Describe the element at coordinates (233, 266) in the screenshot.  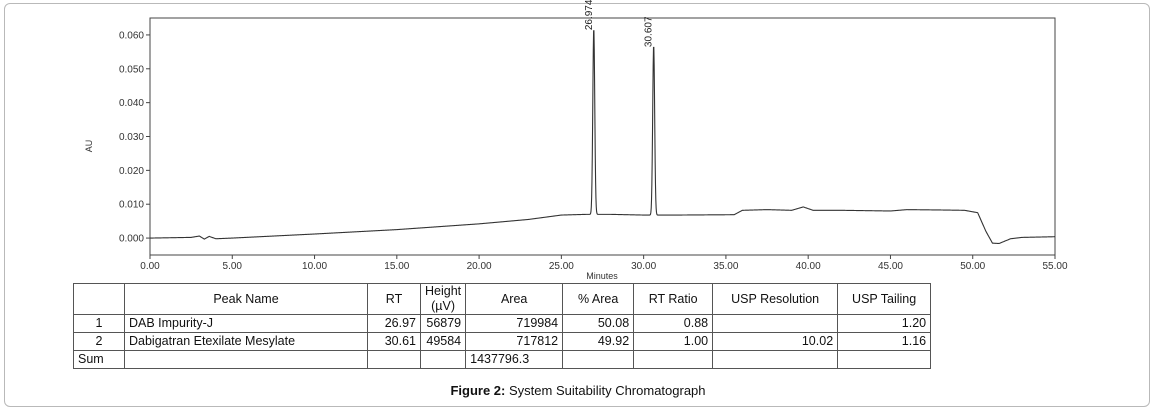
I see `x-tick-label: 5.00` at that location.